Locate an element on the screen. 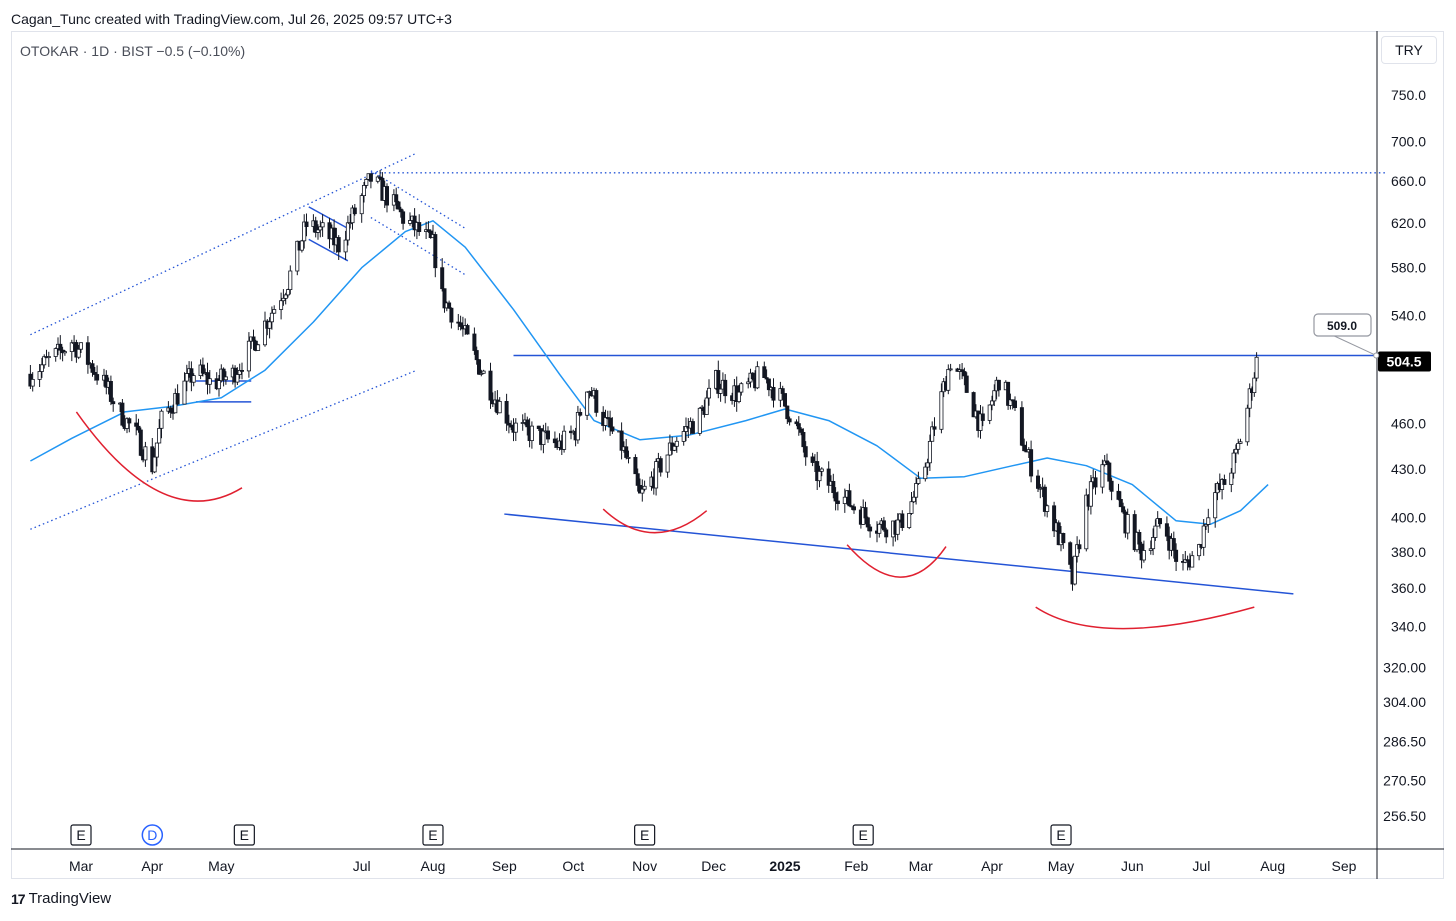 This screenshot has height=921, width=1456. time-tick-label: Sep is located at coordinates (504, 866).